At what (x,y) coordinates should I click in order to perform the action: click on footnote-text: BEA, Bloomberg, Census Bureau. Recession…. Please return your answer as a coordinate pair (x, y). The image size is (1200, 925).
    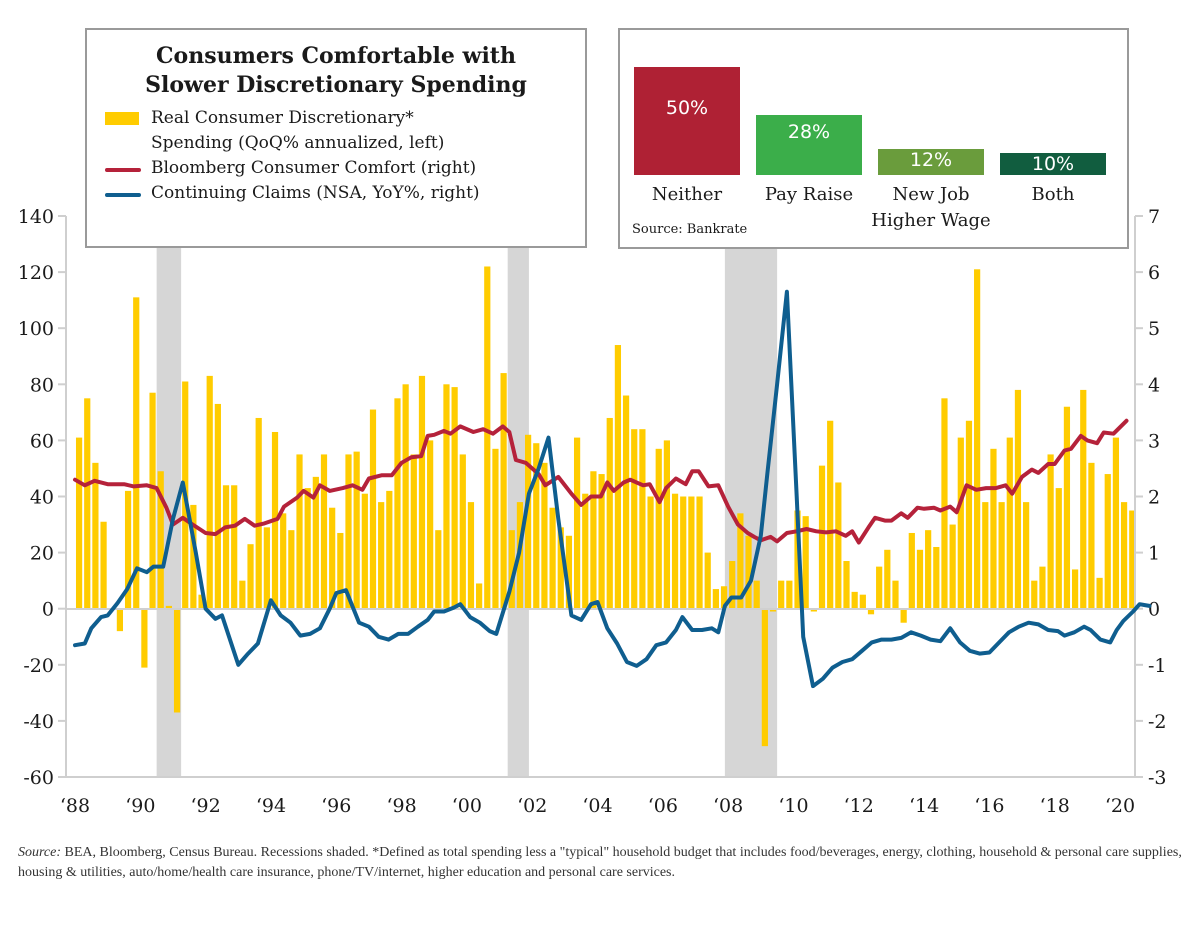
    Looking at the image, I should click on (600, 862).